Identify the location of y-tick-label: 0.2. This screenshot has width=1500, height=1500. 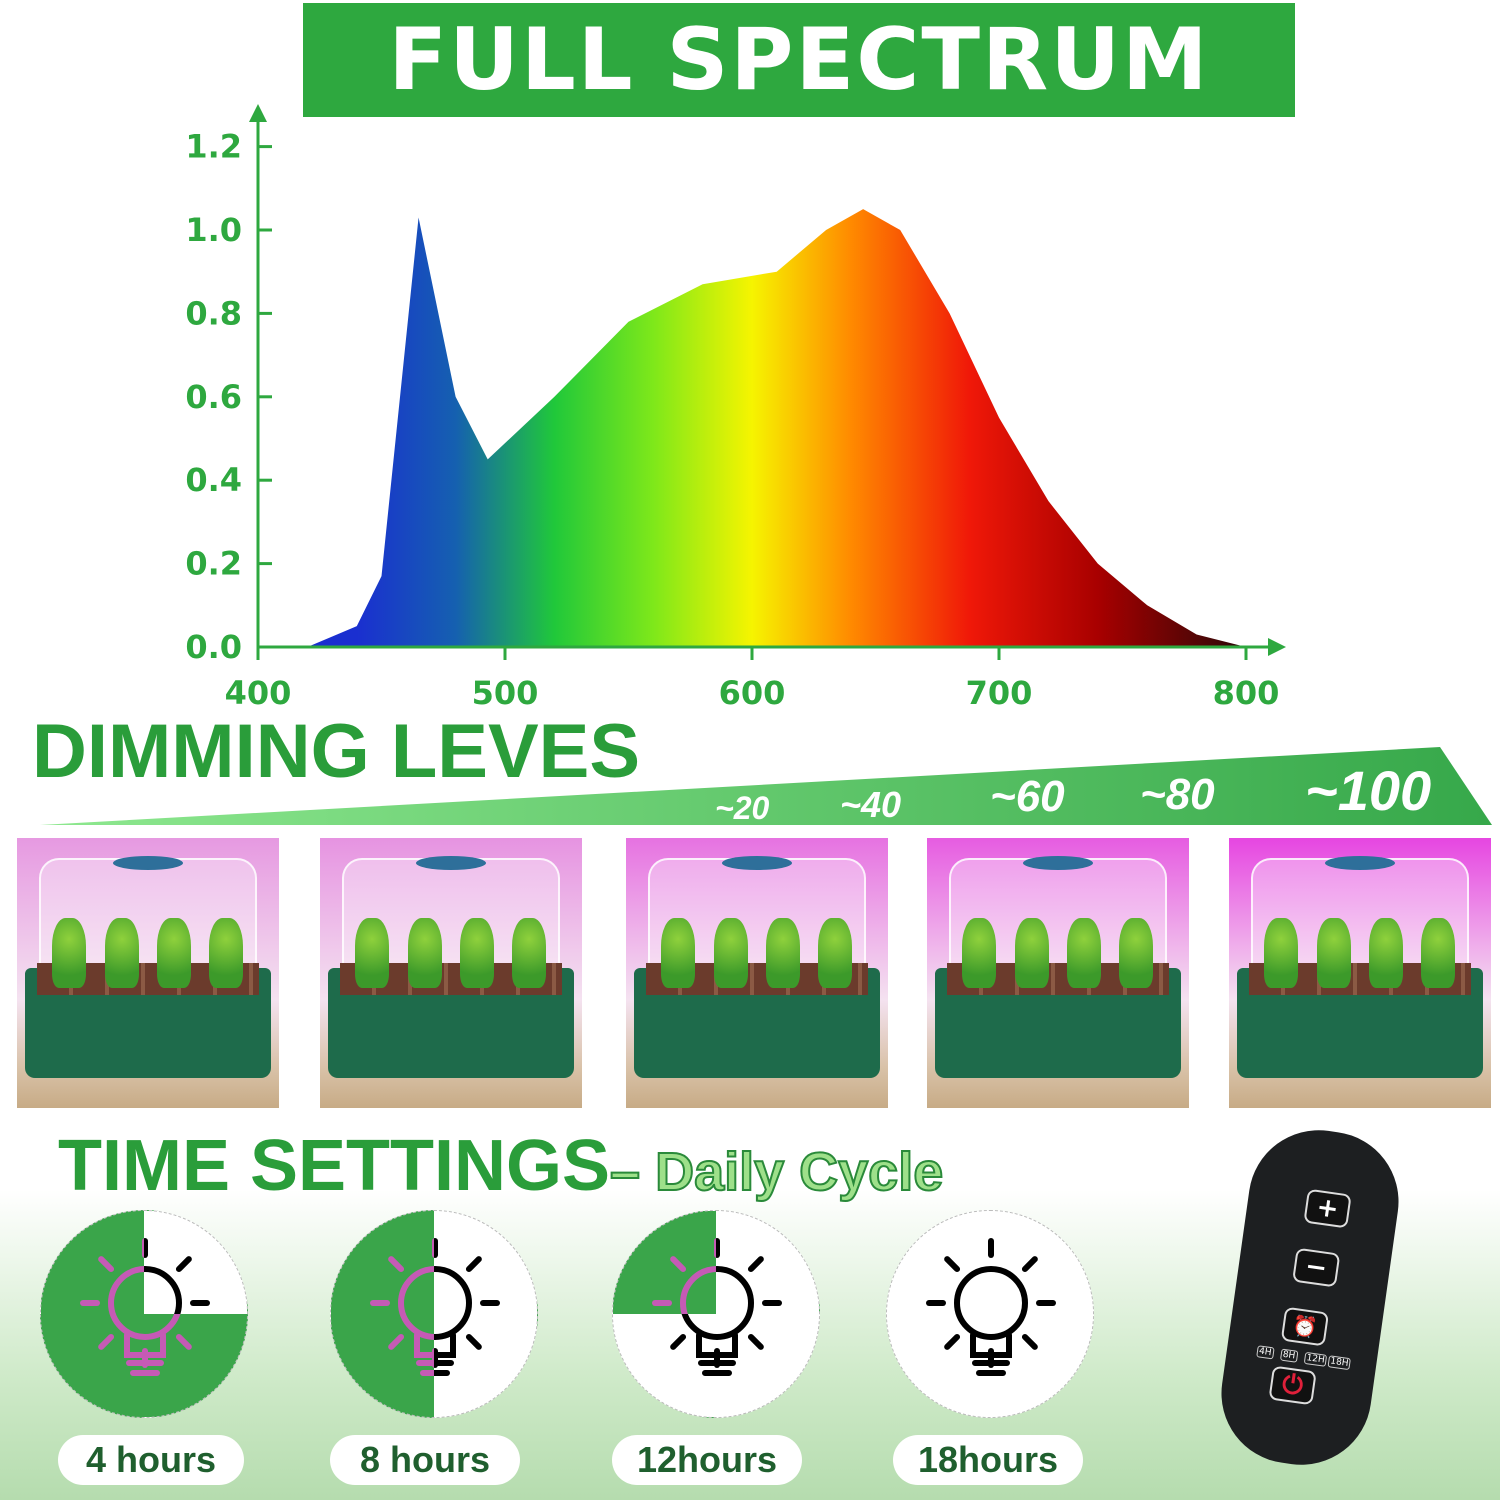
(213, 564).